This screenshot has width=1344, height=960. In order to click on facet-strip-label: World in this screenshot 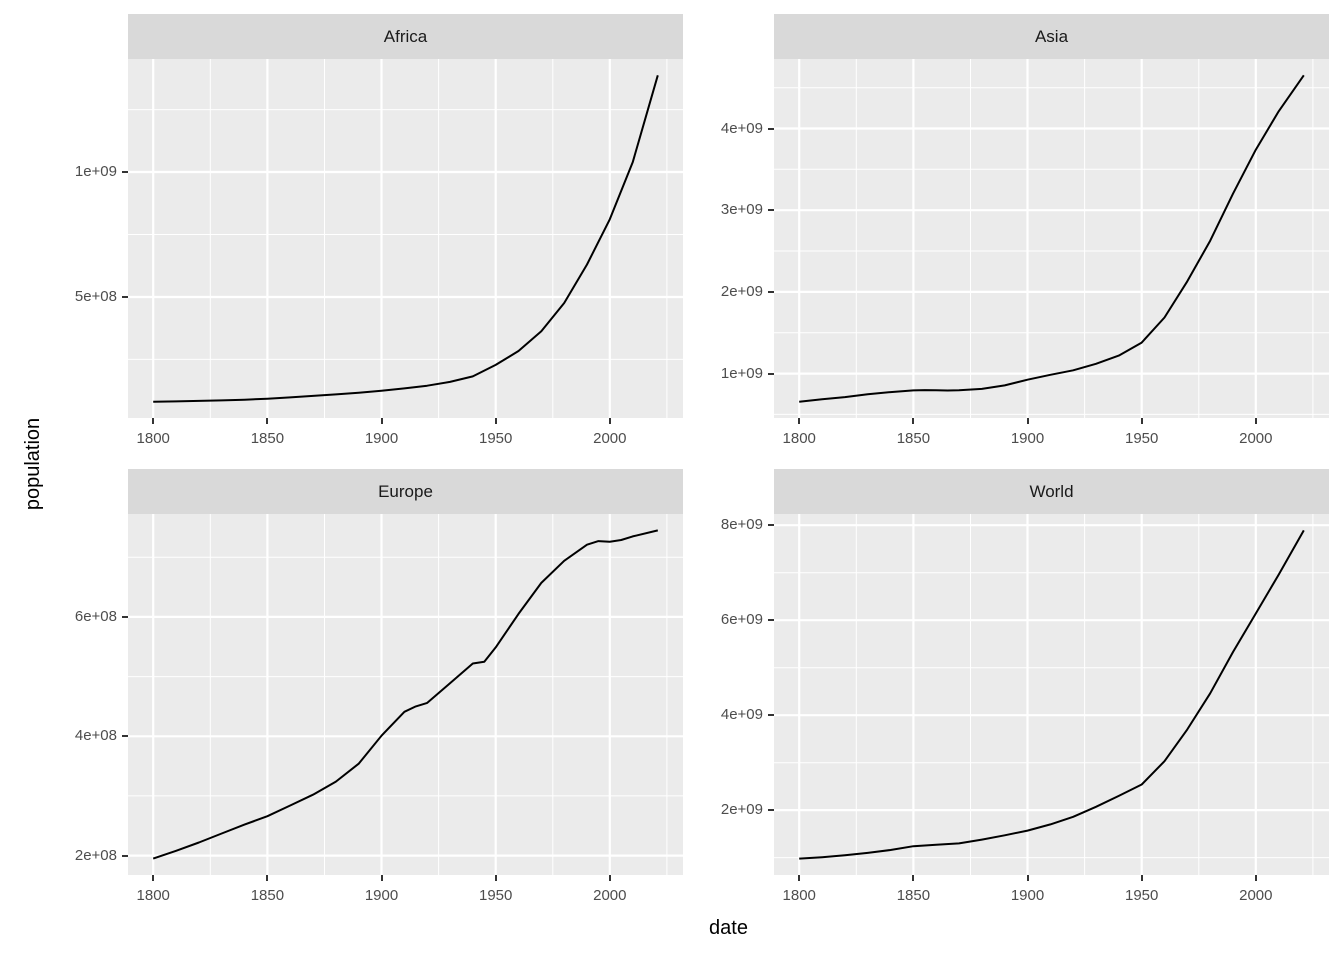, I will do `click(1051, 491)`.